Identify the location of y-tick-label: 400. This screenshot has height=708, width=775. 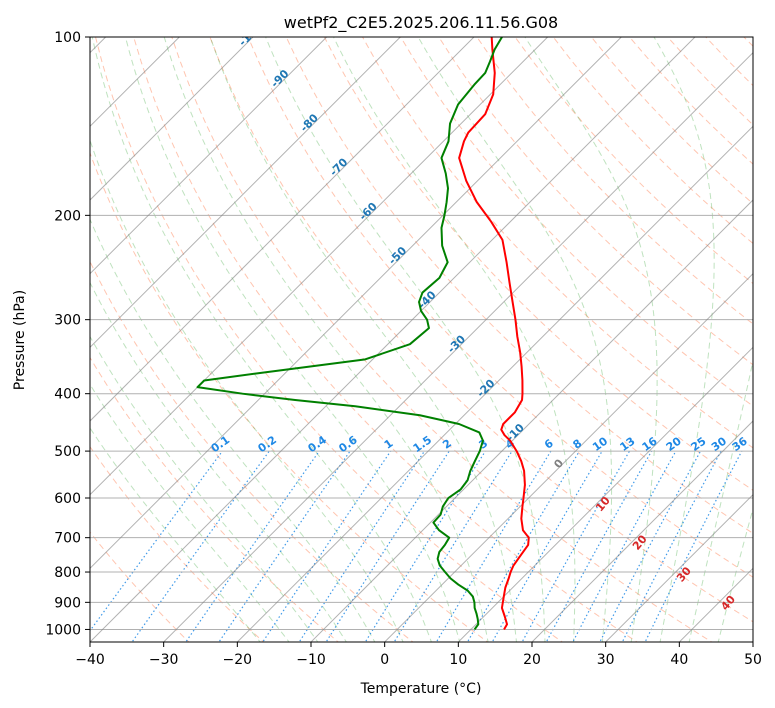
(67, 395).